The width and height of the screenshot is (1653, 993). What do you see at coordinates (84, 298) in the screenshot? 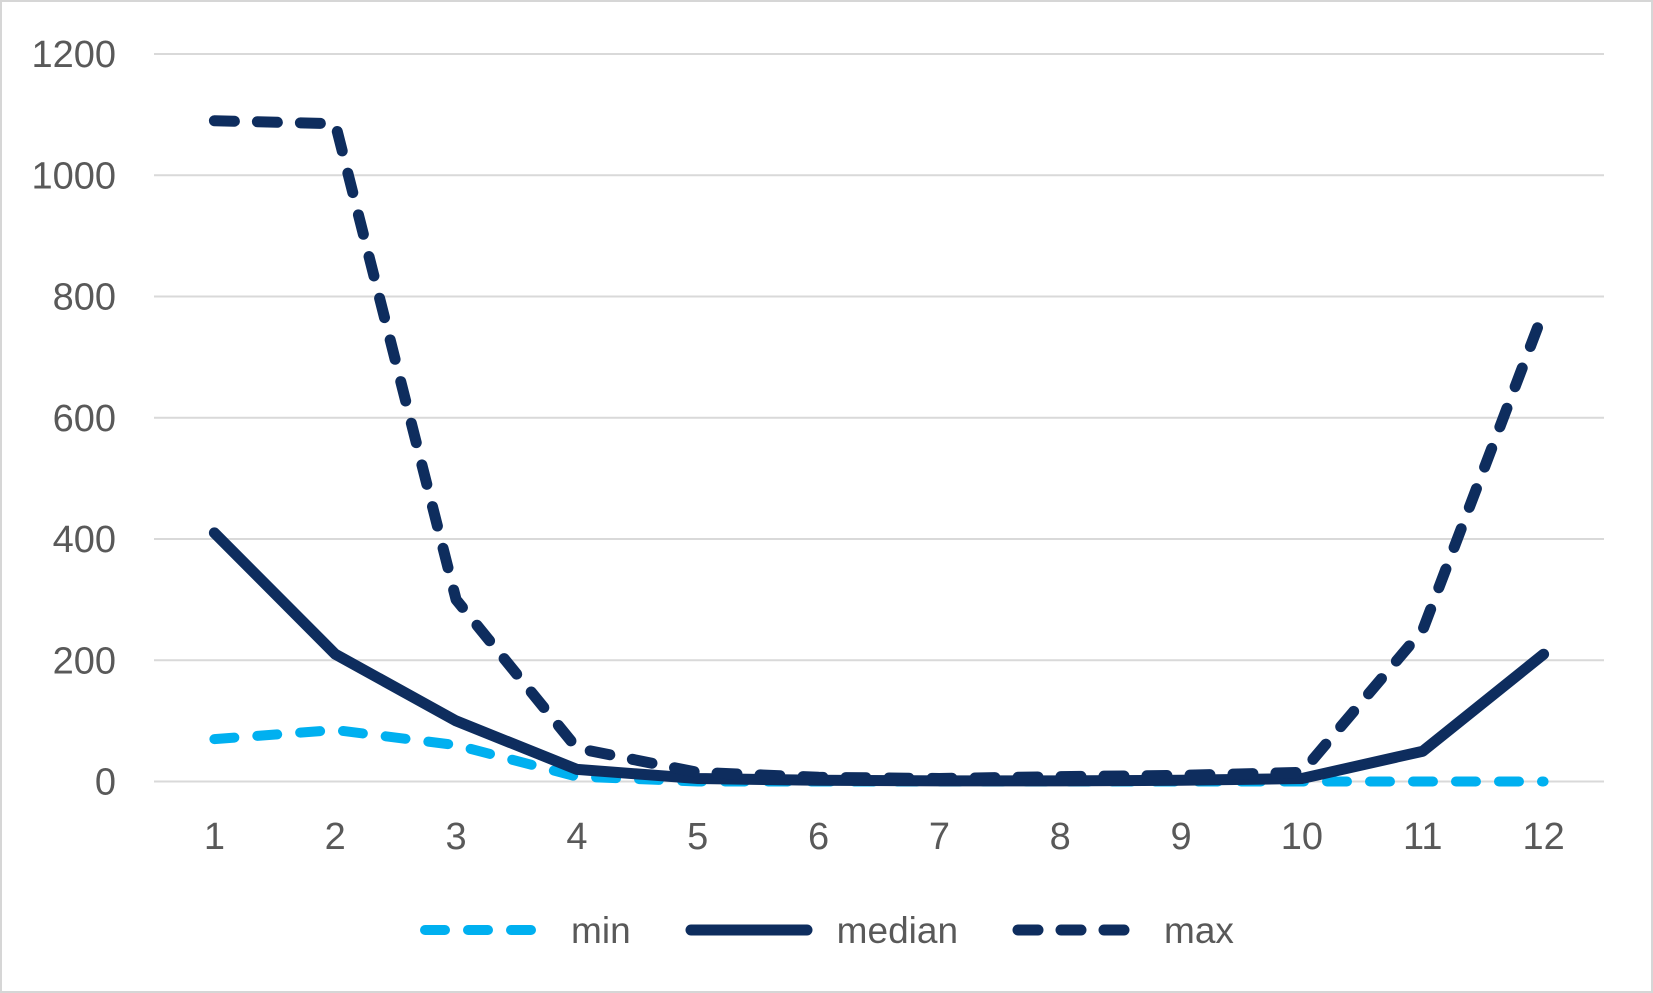
I see `y-axis-tick-label-800: 800` at bounding box center [84, 298].